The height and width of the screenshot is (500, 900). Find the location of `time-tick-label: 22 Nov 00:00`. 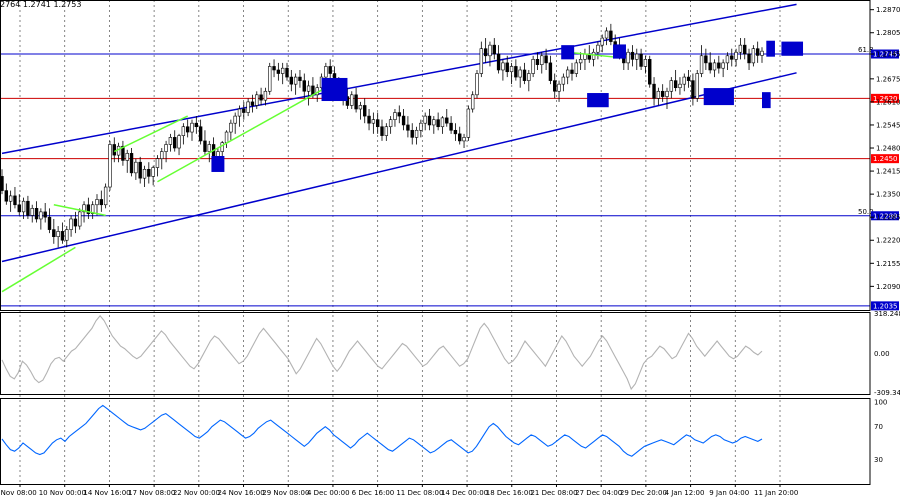

time-tick-label: 22 Nov 00:00 is located at coordinates (196, 493).